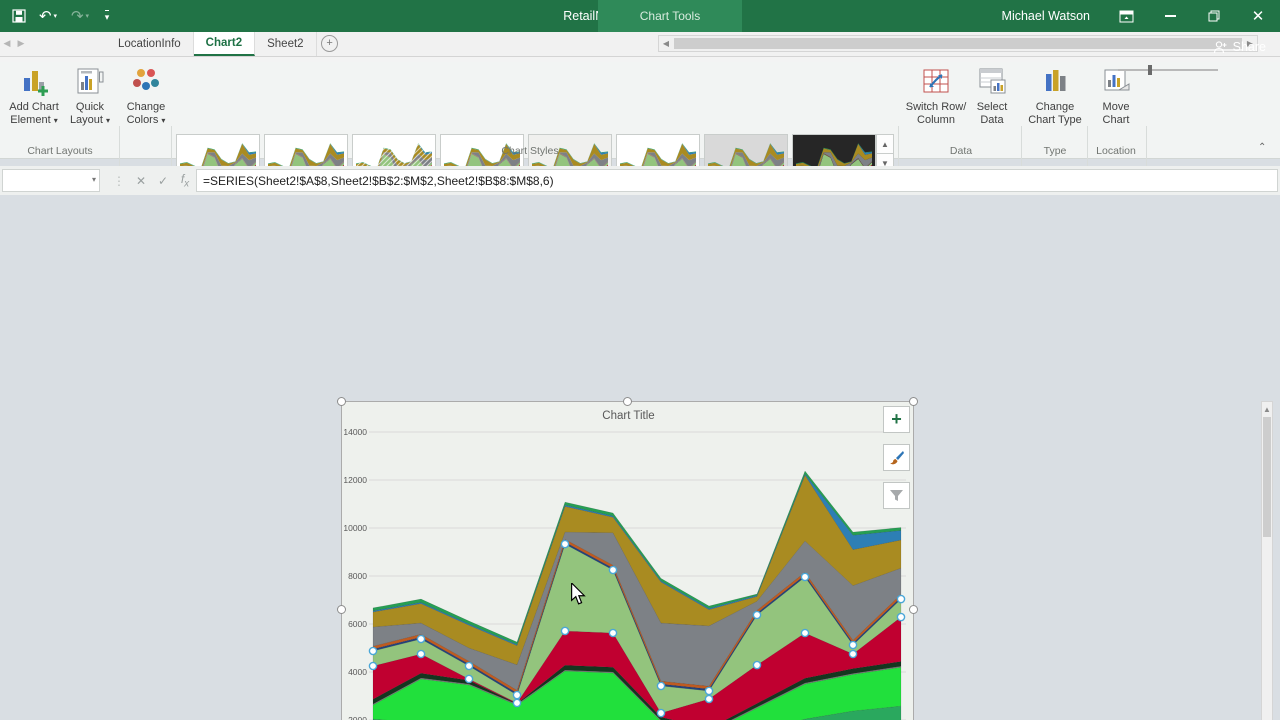  Describe the element at coordinates (1056, 80) in the screenshot. I see `change-chart-type-icon` at that location.